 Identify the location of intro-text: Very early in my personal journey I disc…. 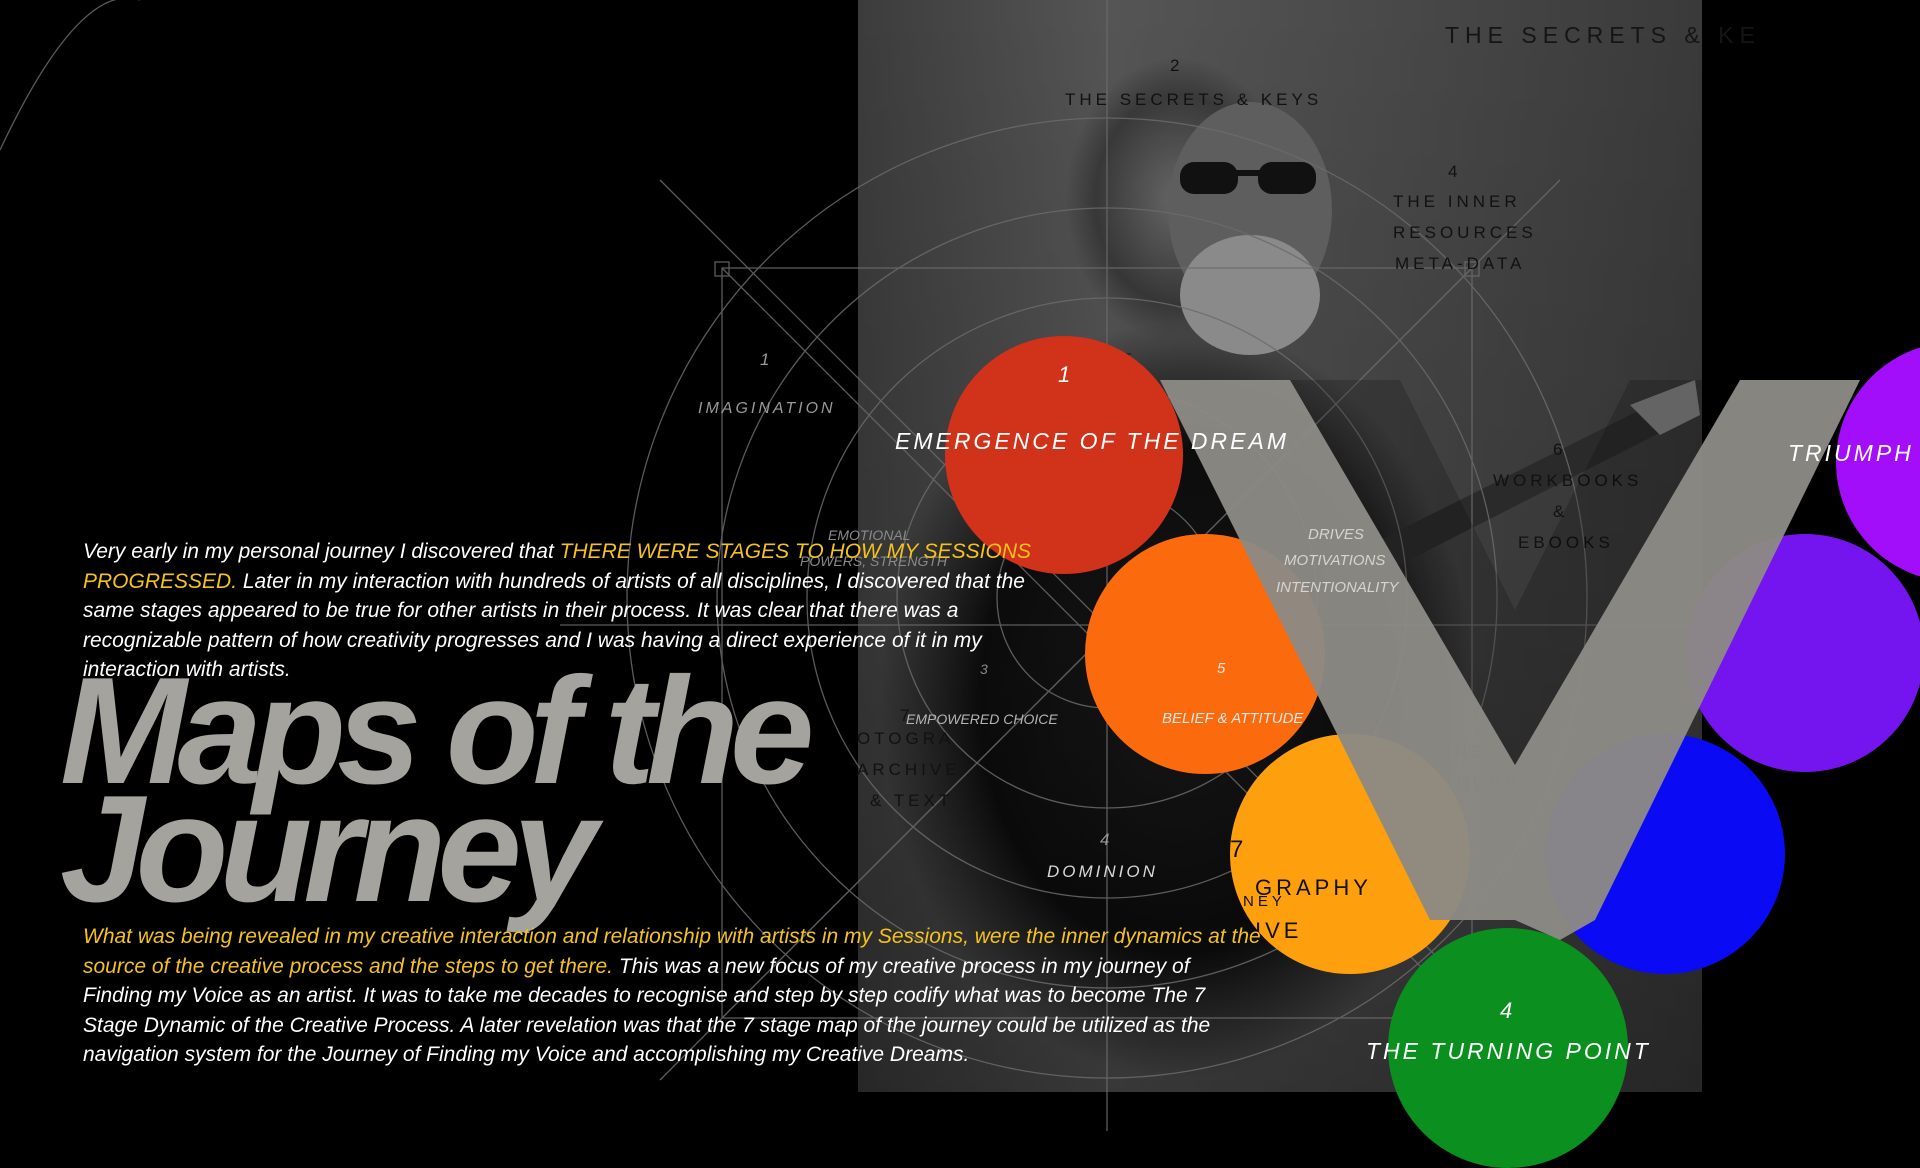
(321, 551).